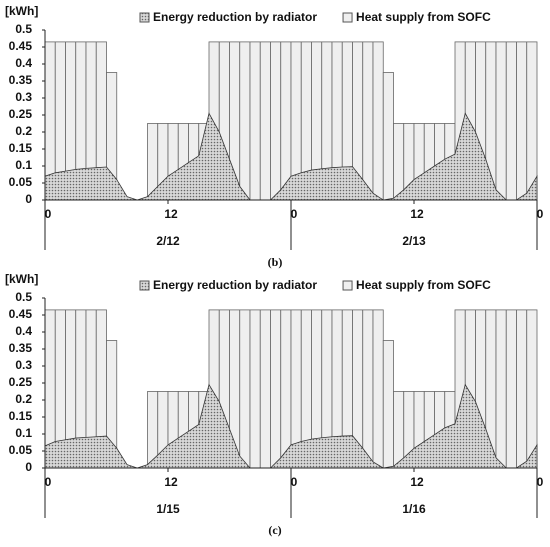  I want to click on group-label: 2/13, so click(414, 241).